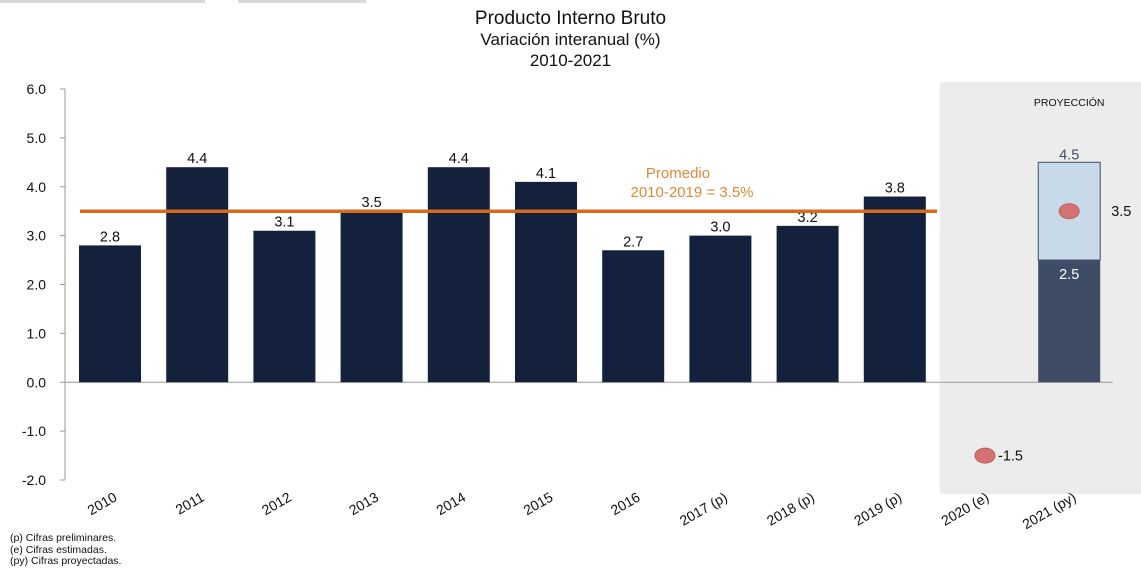  I want to click on y-tick-label: 3.0, so click(37, 236).